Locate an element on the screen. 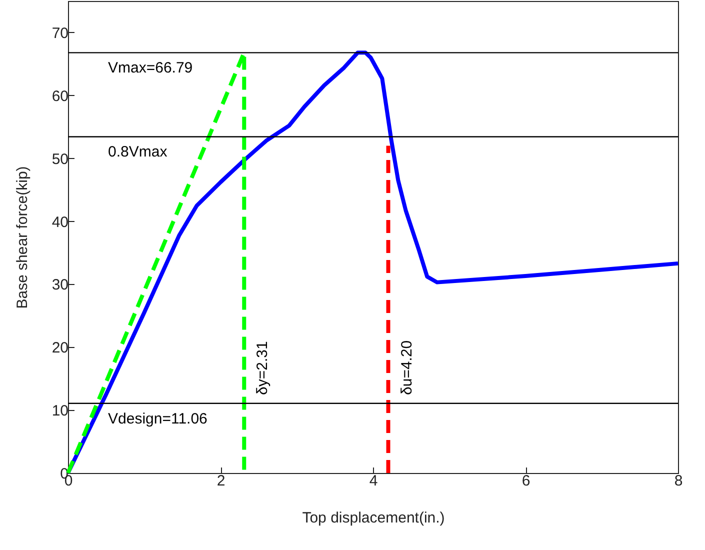  y-tick-label: 10 is located at coordinates (60, 411).